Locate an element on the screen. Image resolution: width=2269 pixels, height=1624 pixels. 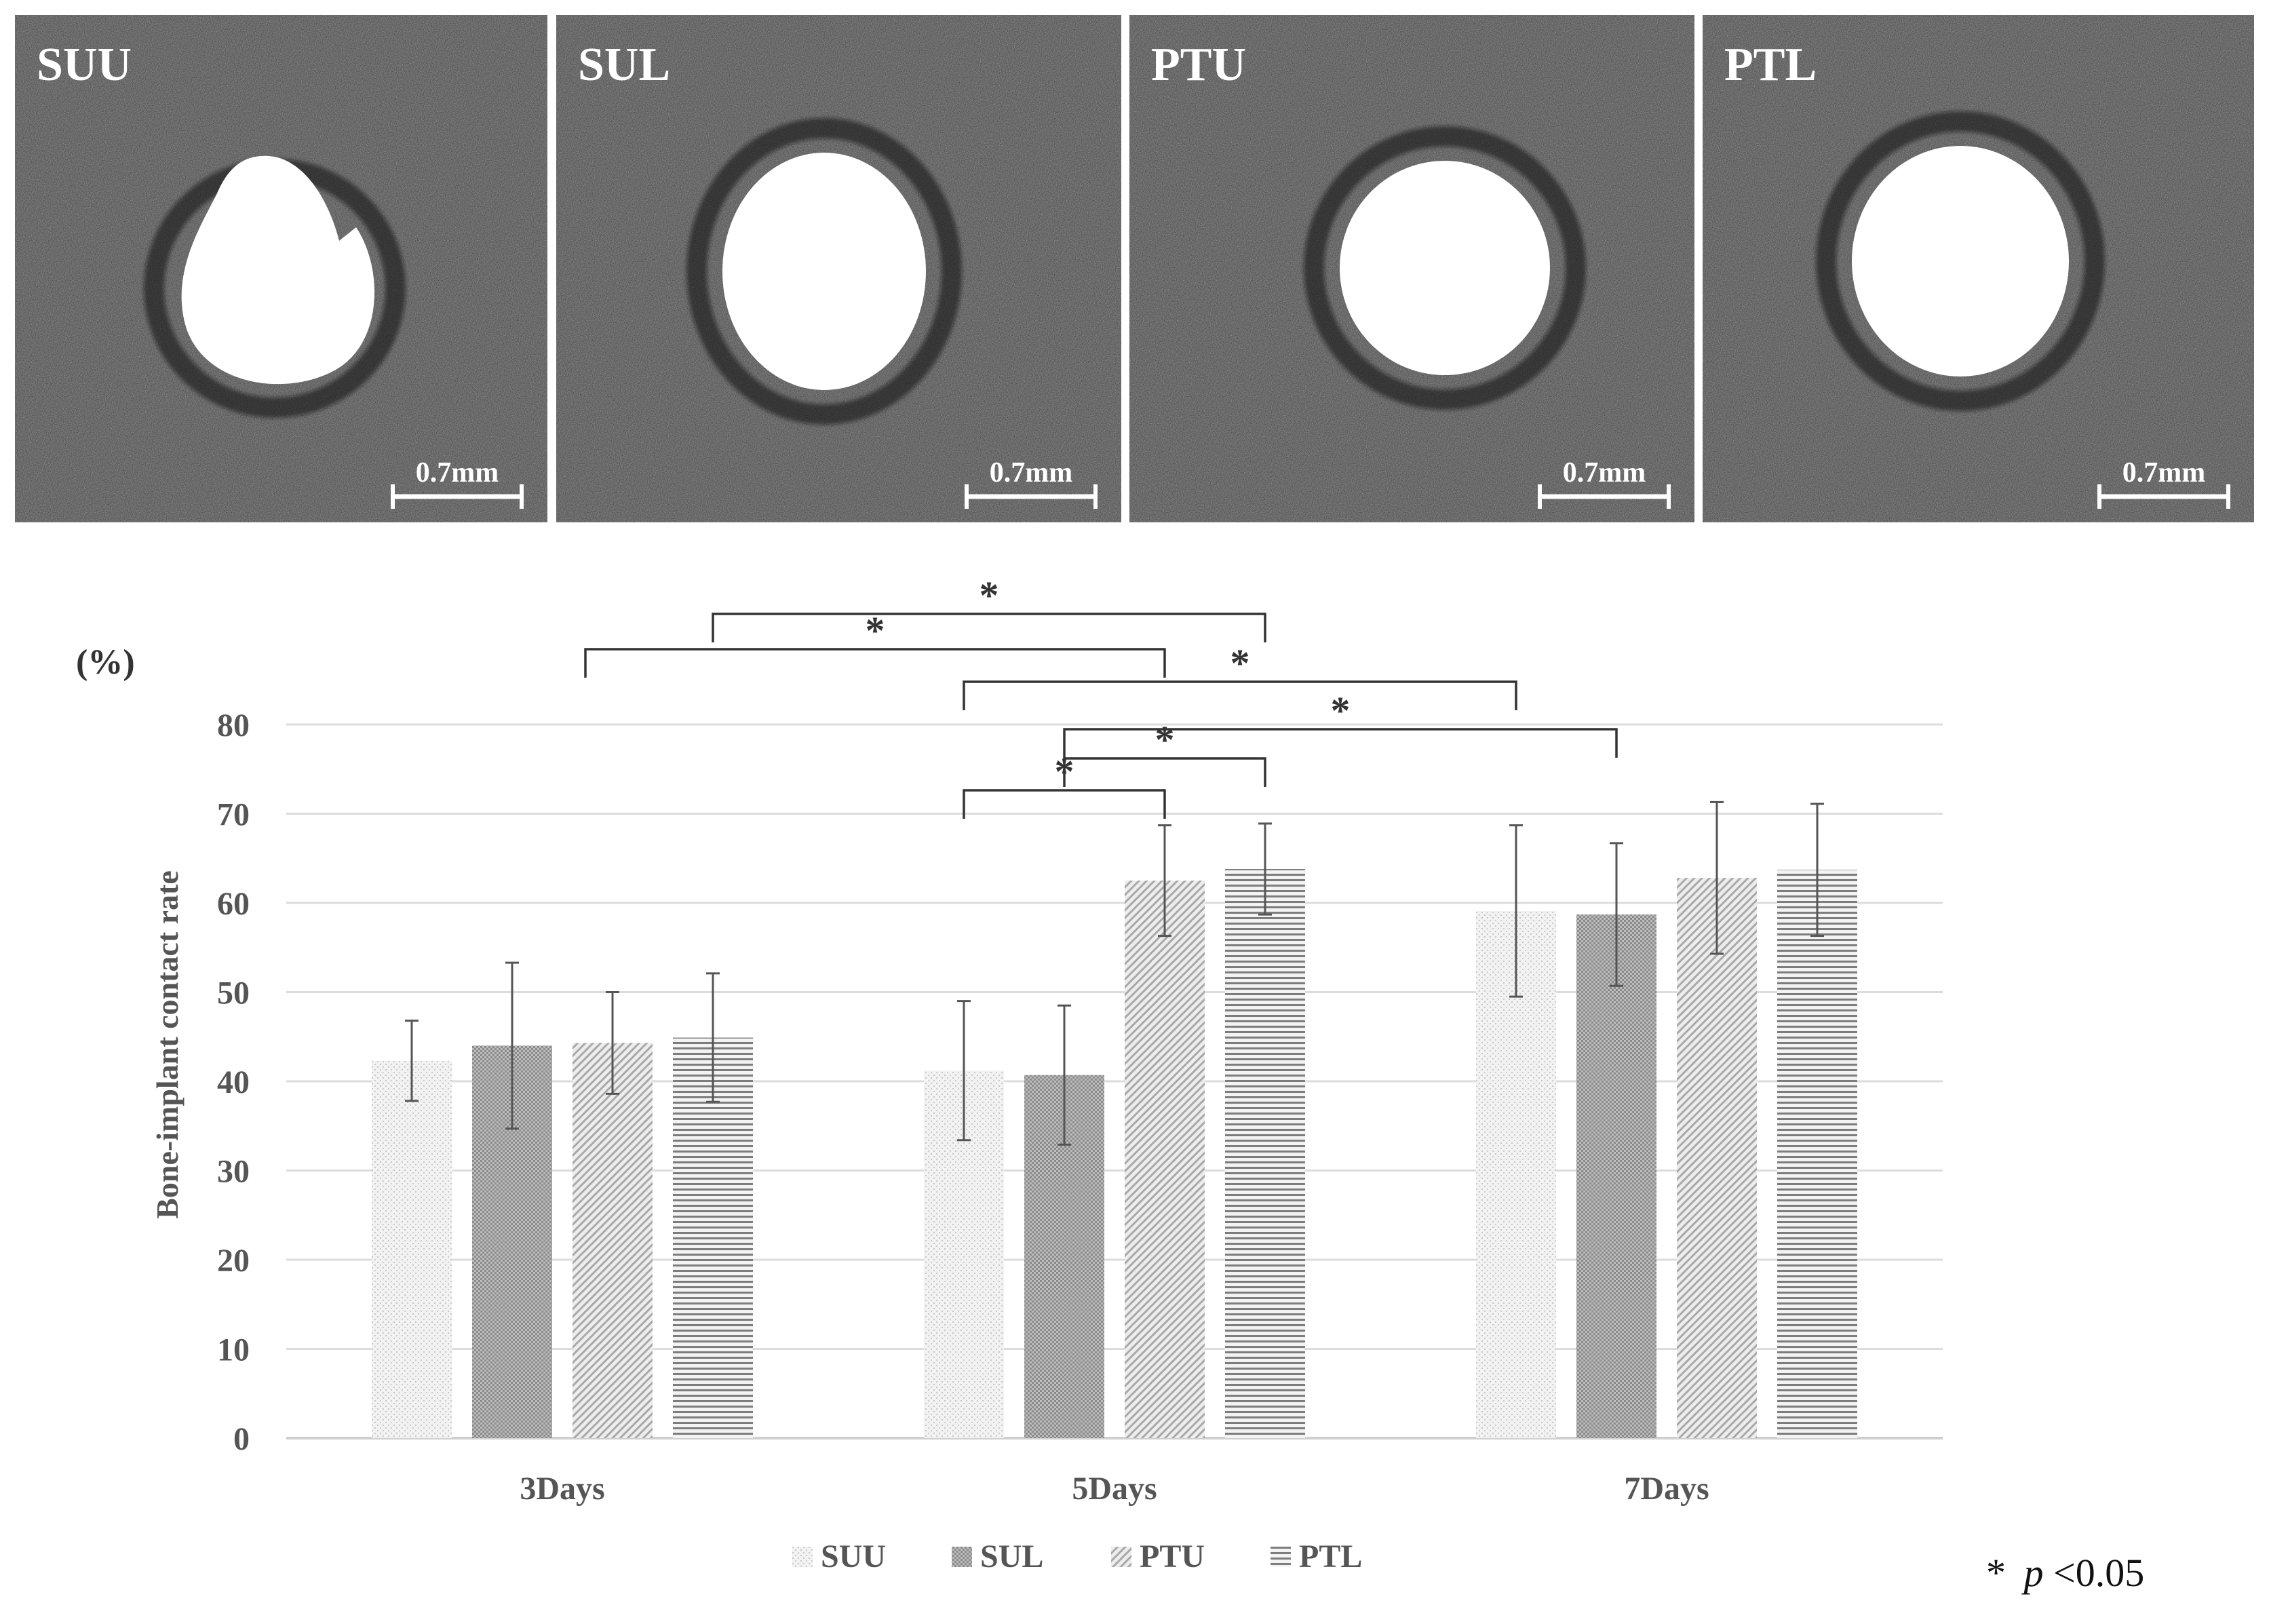
y-tick-label: 0 is located at coordinates (241, 1439).